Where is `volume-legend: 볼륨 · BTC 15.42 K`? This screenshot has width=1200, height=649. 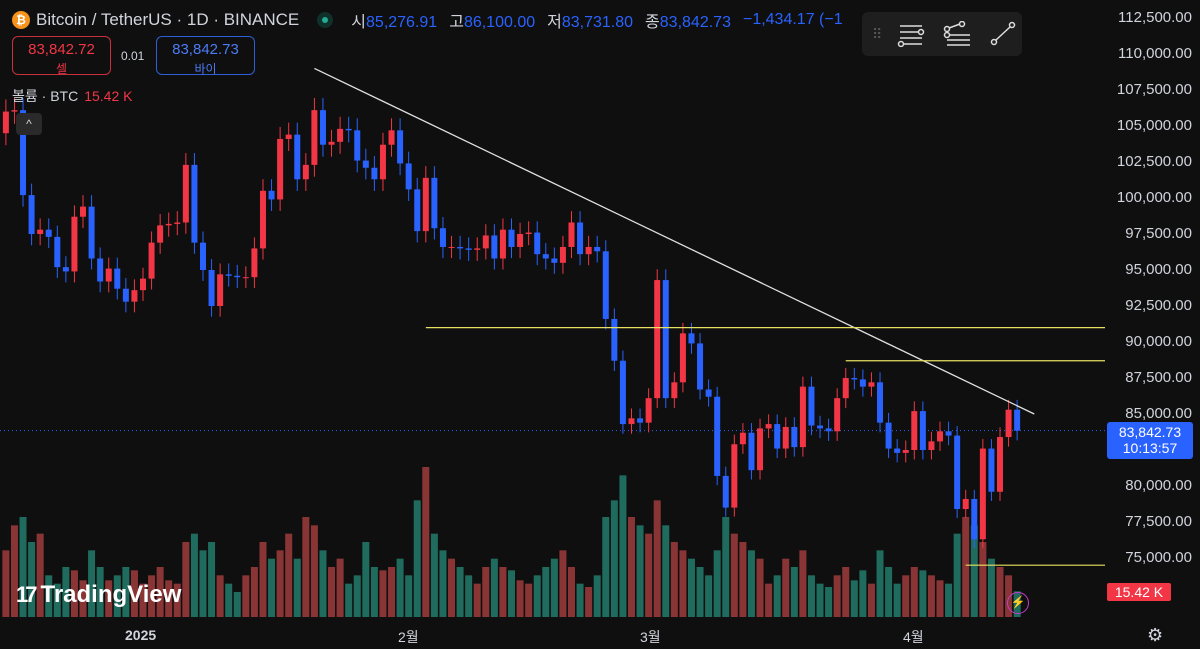
volume-legend: 볼륨 · BTC 15.42 K is located at coordinates (72, 96).